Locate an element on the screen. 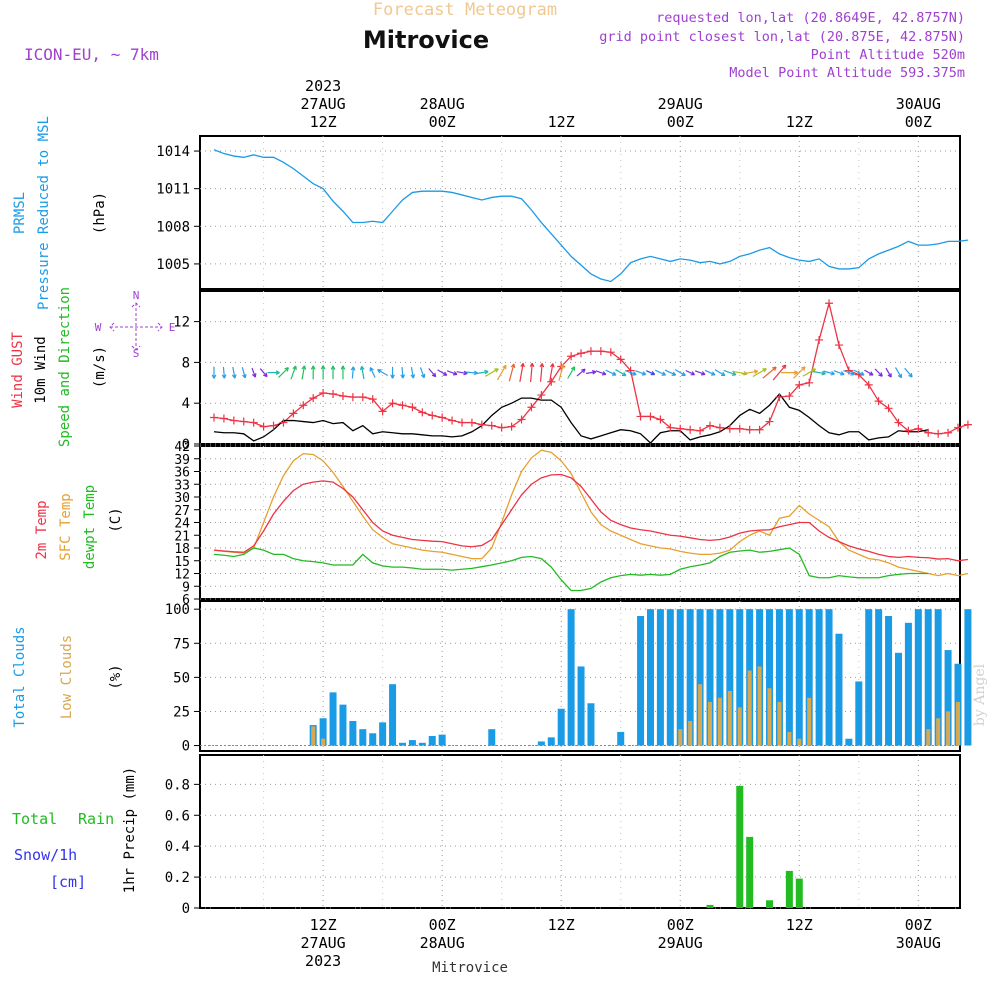  top-time-label: 12Z is located at coordinates (799, 122).